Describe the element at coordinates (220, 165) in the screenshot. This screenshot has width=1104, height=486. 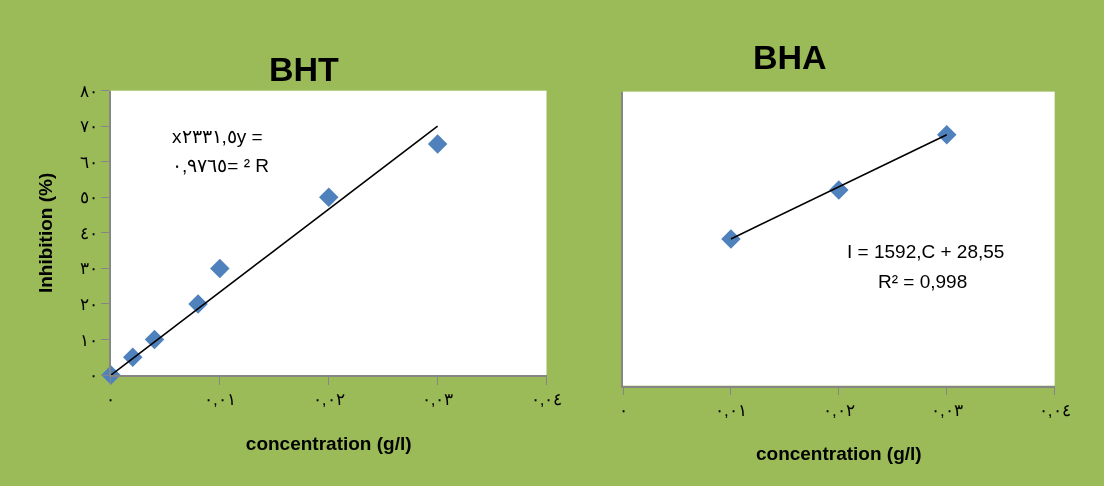
I see `annotation: ٠,٩٧٦٥= ² R` at that location.